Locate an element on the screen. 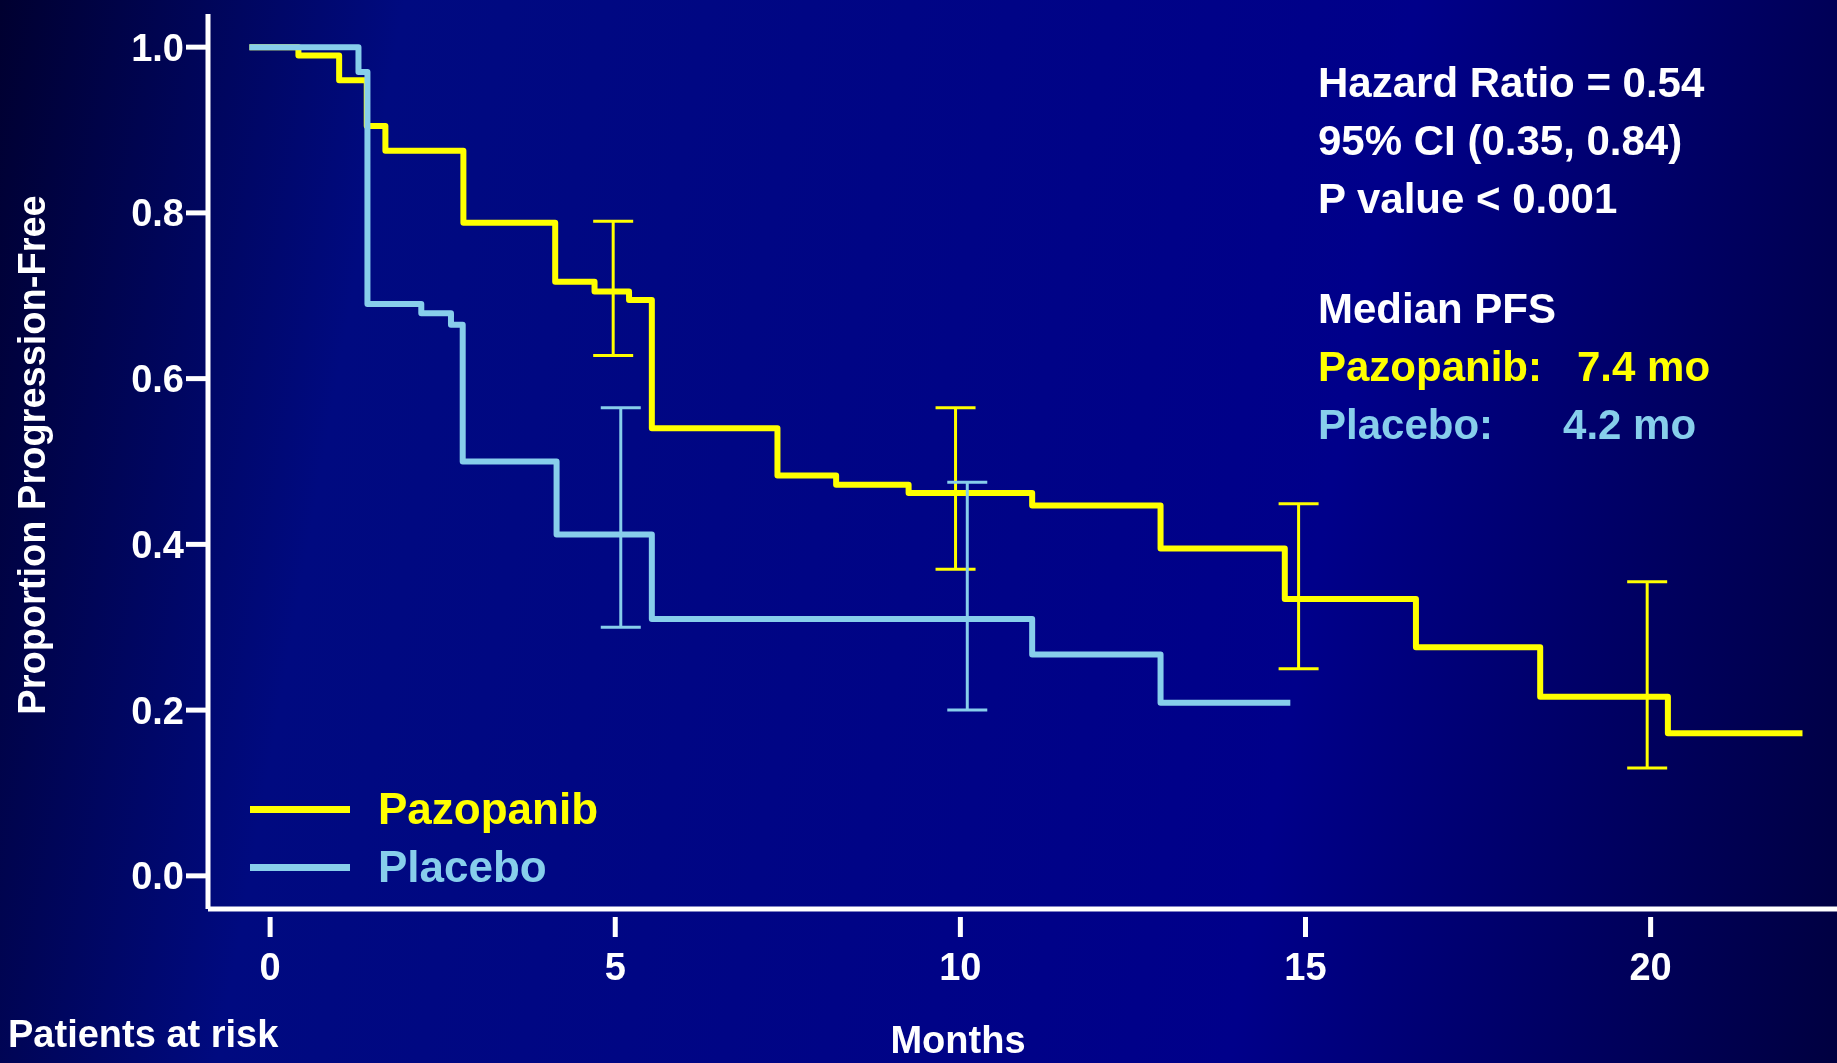 The width and height of the screenshot is (1837, 1063). y-tick-label: 0.0 is located at coordinates (157, 876).